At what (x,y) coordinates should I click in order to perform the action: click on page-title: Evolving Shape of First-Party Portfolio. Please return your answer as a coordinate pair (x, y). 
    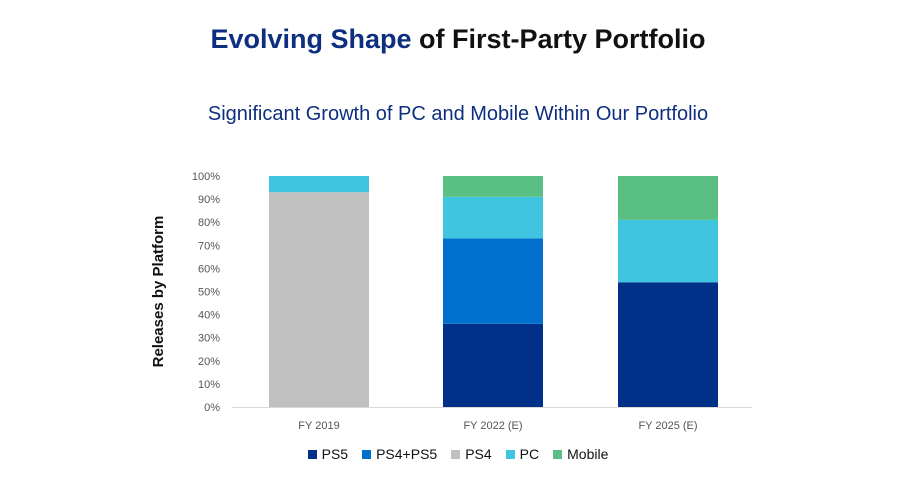
    Looking at the image, I should click on (458, 39).